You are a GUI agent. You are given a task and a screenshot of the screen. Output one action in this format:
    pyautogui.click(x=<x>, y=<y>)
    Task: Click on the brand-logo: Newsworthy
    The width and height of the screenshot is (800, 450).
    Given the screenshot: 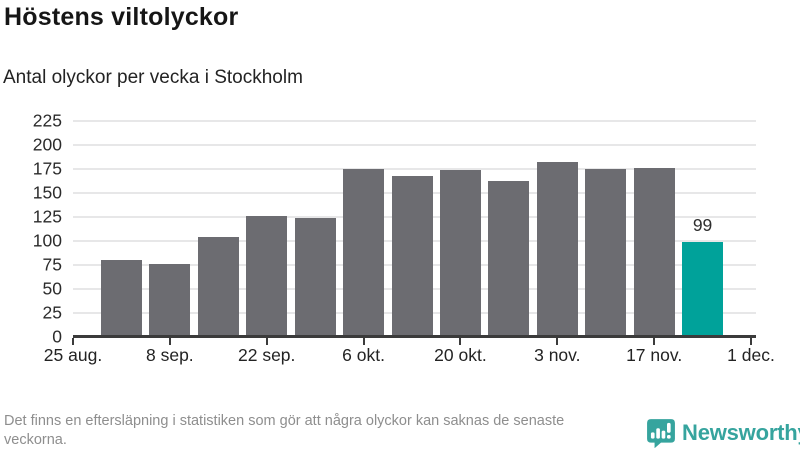 What is the action you would take?
    pyautogui.click(x=723, y=433)
    